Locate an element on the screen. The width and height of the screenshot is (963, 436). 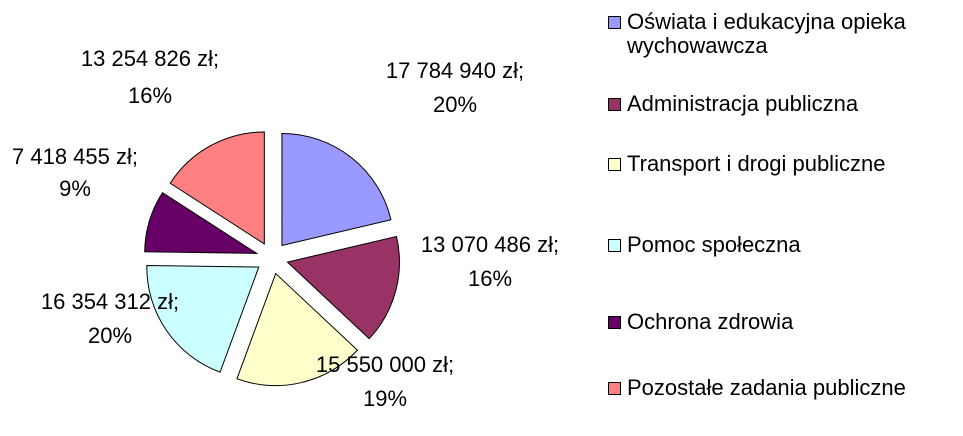
legend-item: Pomoc społeczna is located at coordinates (777, 245).